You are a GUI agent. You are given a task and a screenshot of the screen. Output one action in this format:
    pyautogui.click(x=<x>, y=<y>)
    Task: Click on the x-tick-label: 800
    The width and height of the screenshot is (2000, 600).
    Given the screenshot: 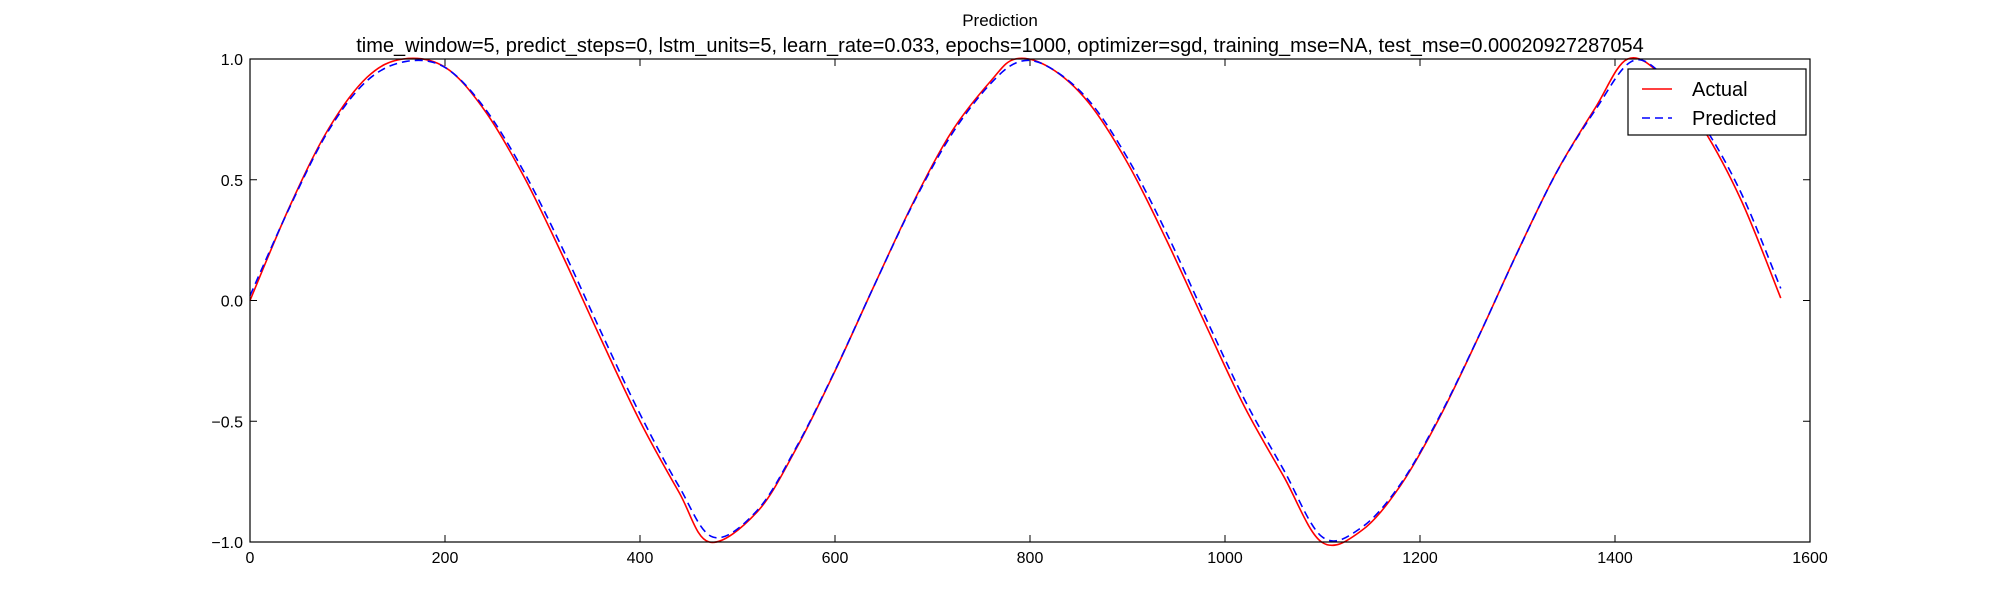 What is the action you would take?
    pyautogui.click(x=1030, y=558)
    